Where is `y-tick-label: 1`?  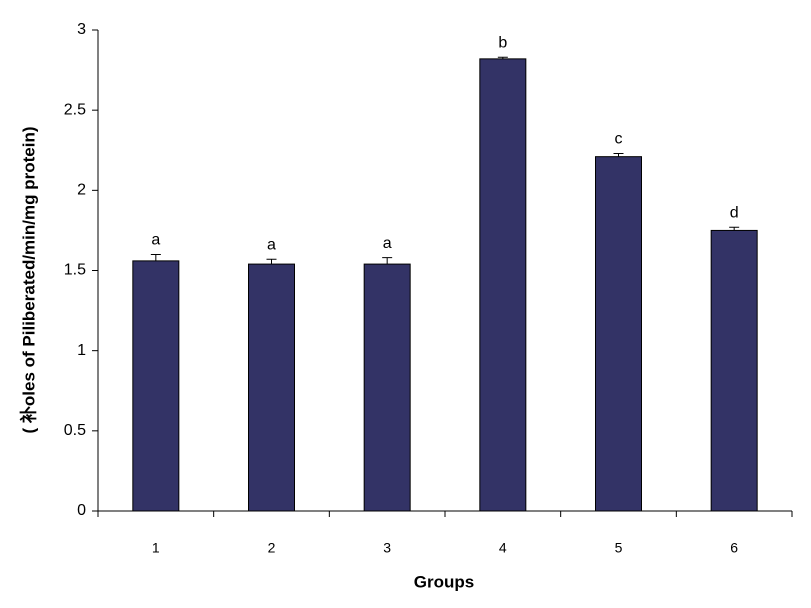
y-tick-label: 1 is located at coordinates (81, 350).